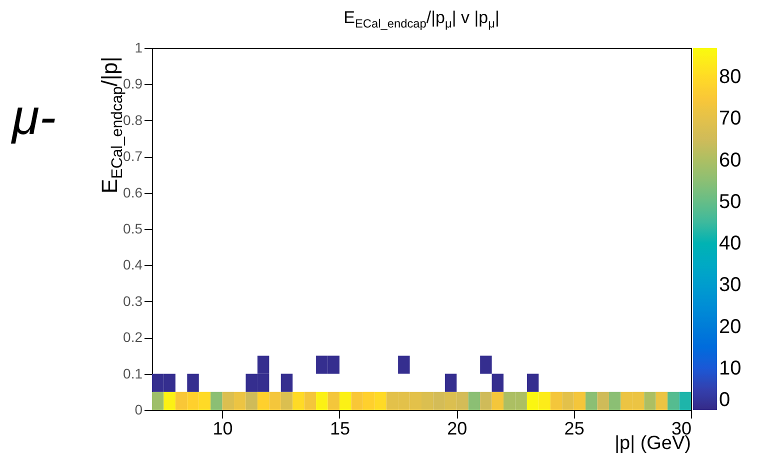 The image size is (764, 459). I want to click on text: μ-, so click(34, 117).